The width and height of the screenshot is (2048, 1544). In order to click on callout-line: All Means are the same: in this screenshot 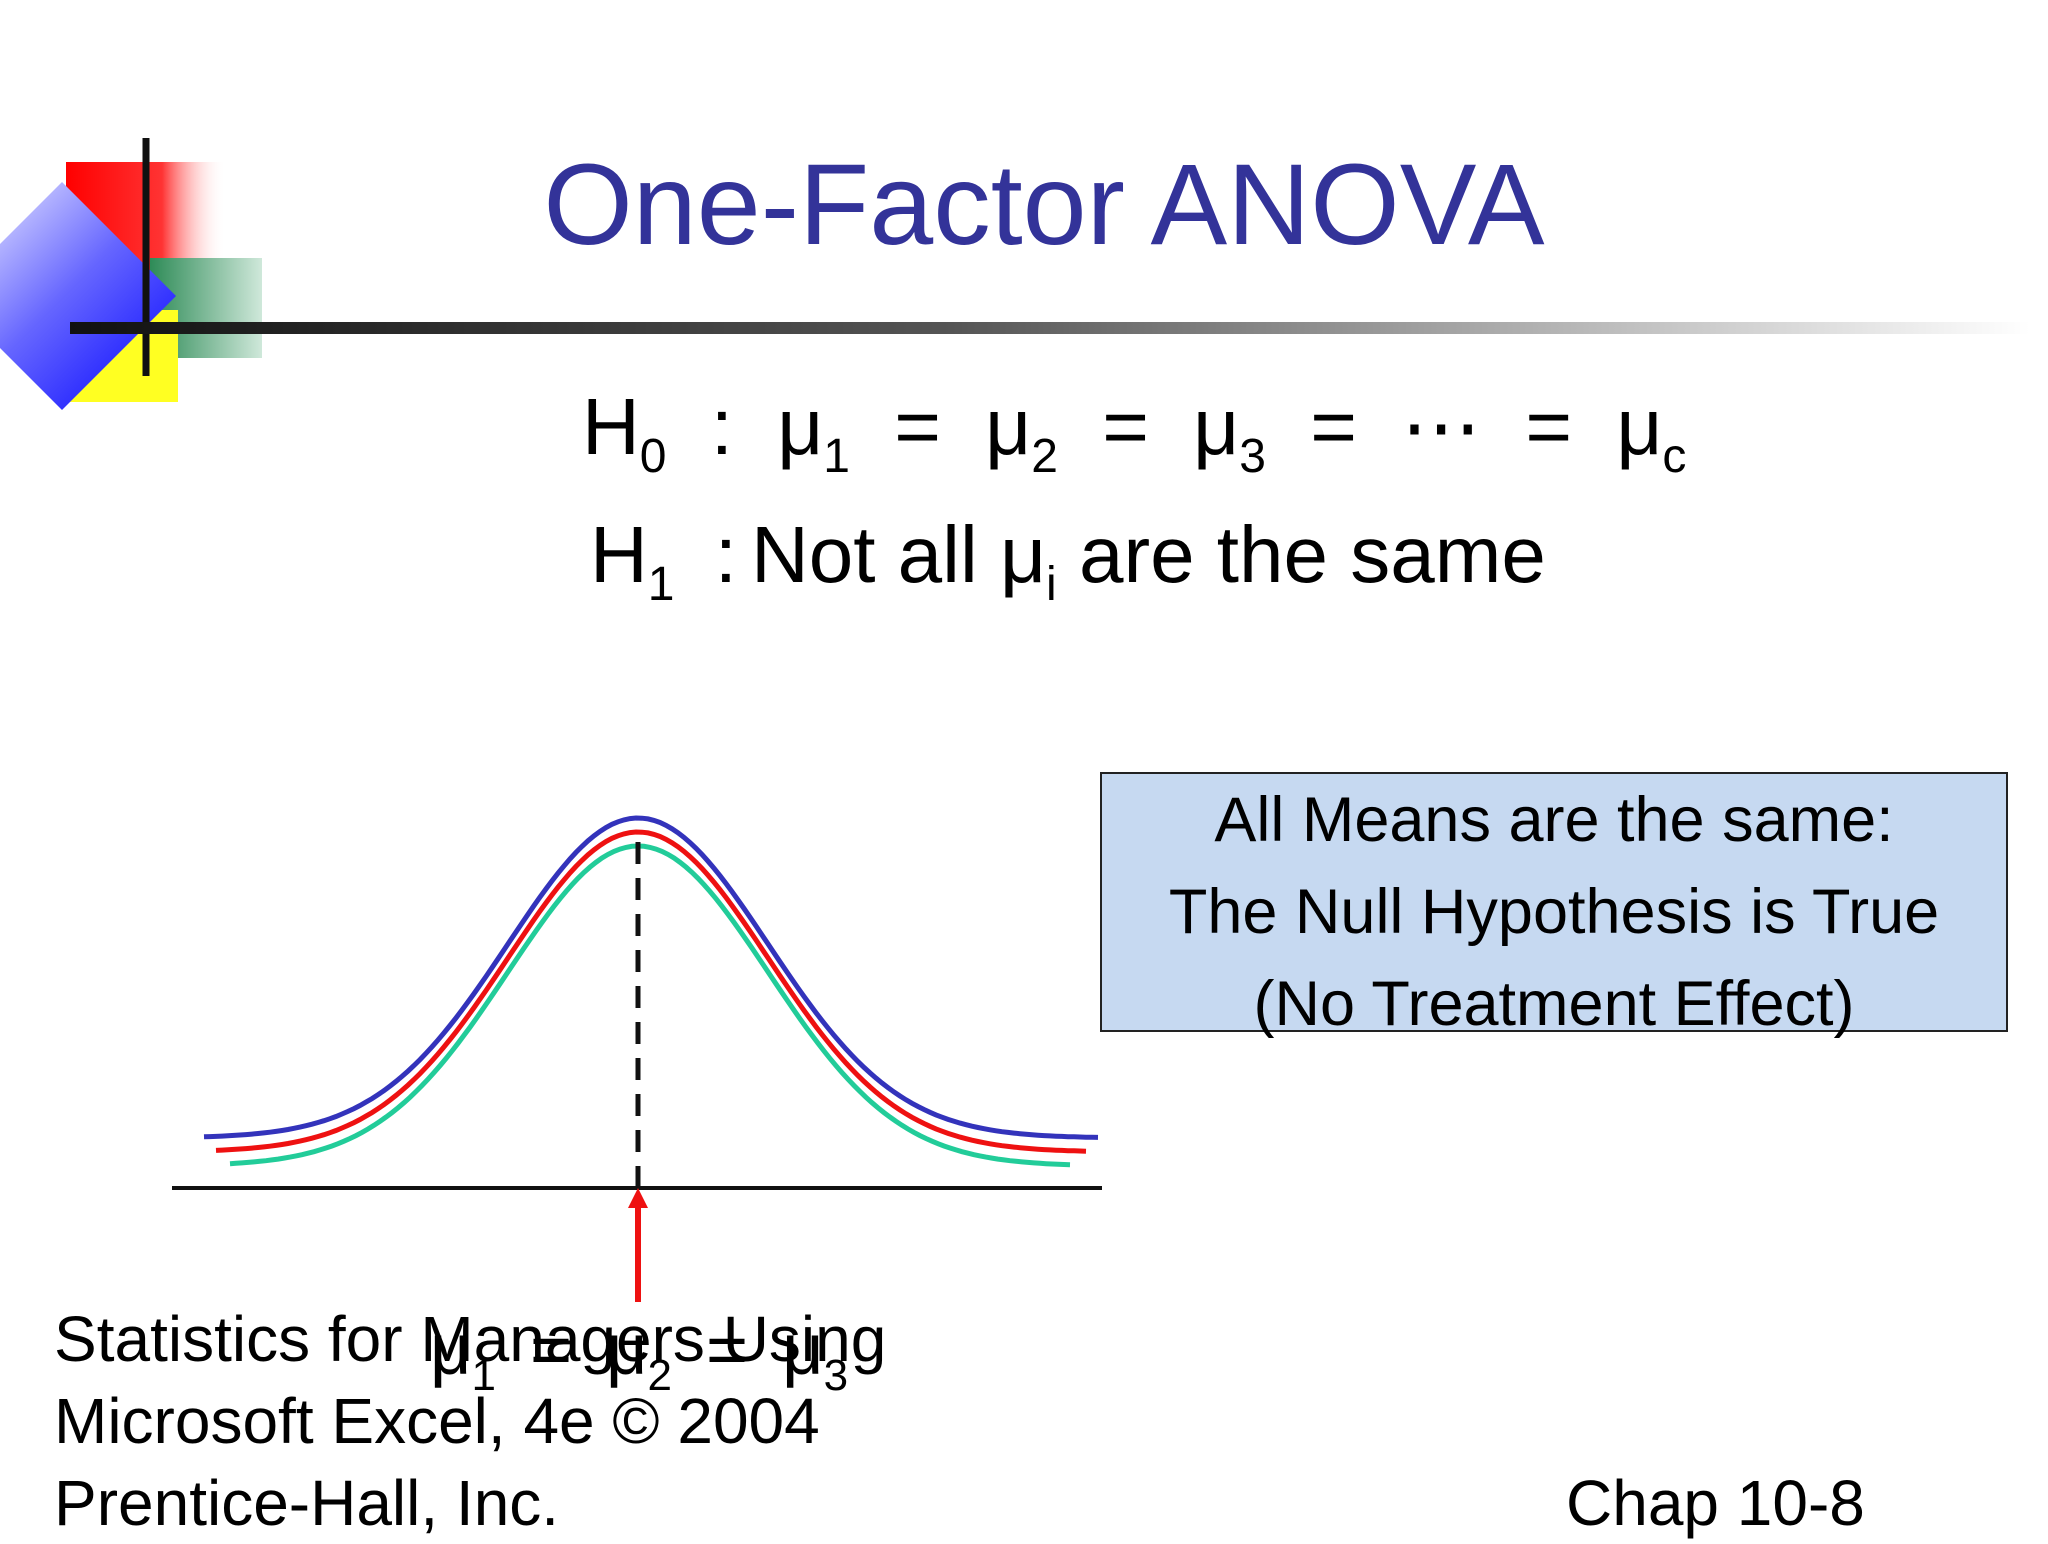, I will do `click(1554, 820)`.